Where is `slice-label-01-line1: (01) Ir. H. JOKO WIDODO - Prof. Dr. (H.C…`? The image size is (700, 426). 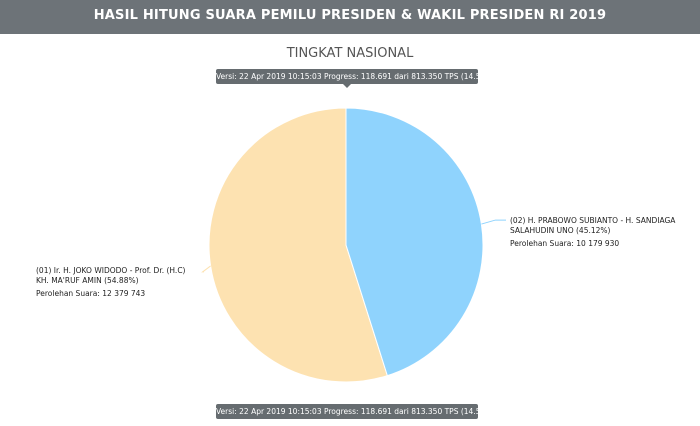 slice-label-01-line1: (01) Ir. H. JOKO WIDODO - Prof. Dr. (H.C… is located at coordinates (111, 270).